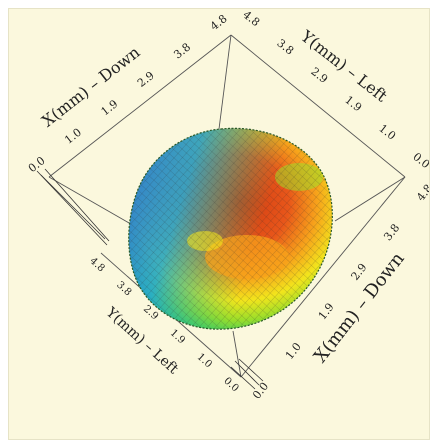 The width and height of the screenshot is (437, 446). I want to click on tick-label-y_lower_left: 0.0, so click(230, 385).